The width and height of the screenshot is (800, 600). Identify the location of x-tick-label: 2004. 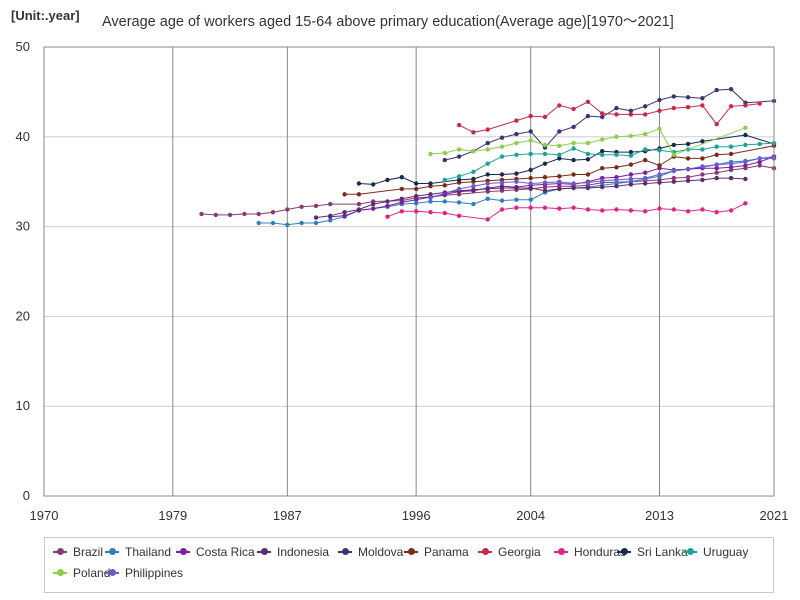
(530, 515).